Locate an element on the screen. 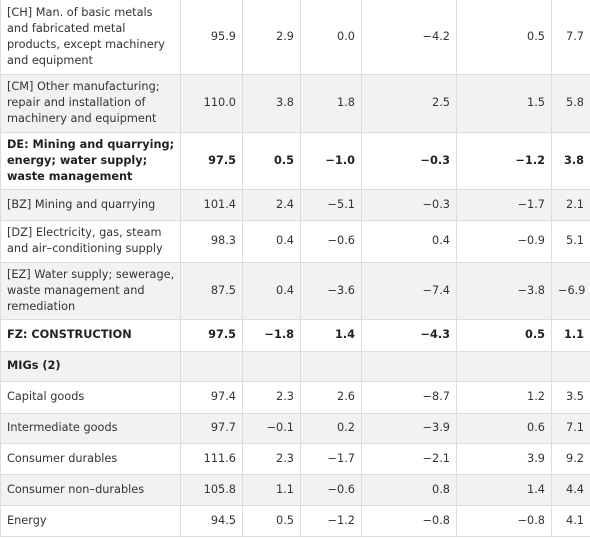  value-cell: 98.3 is located at coordinates (211, 241).